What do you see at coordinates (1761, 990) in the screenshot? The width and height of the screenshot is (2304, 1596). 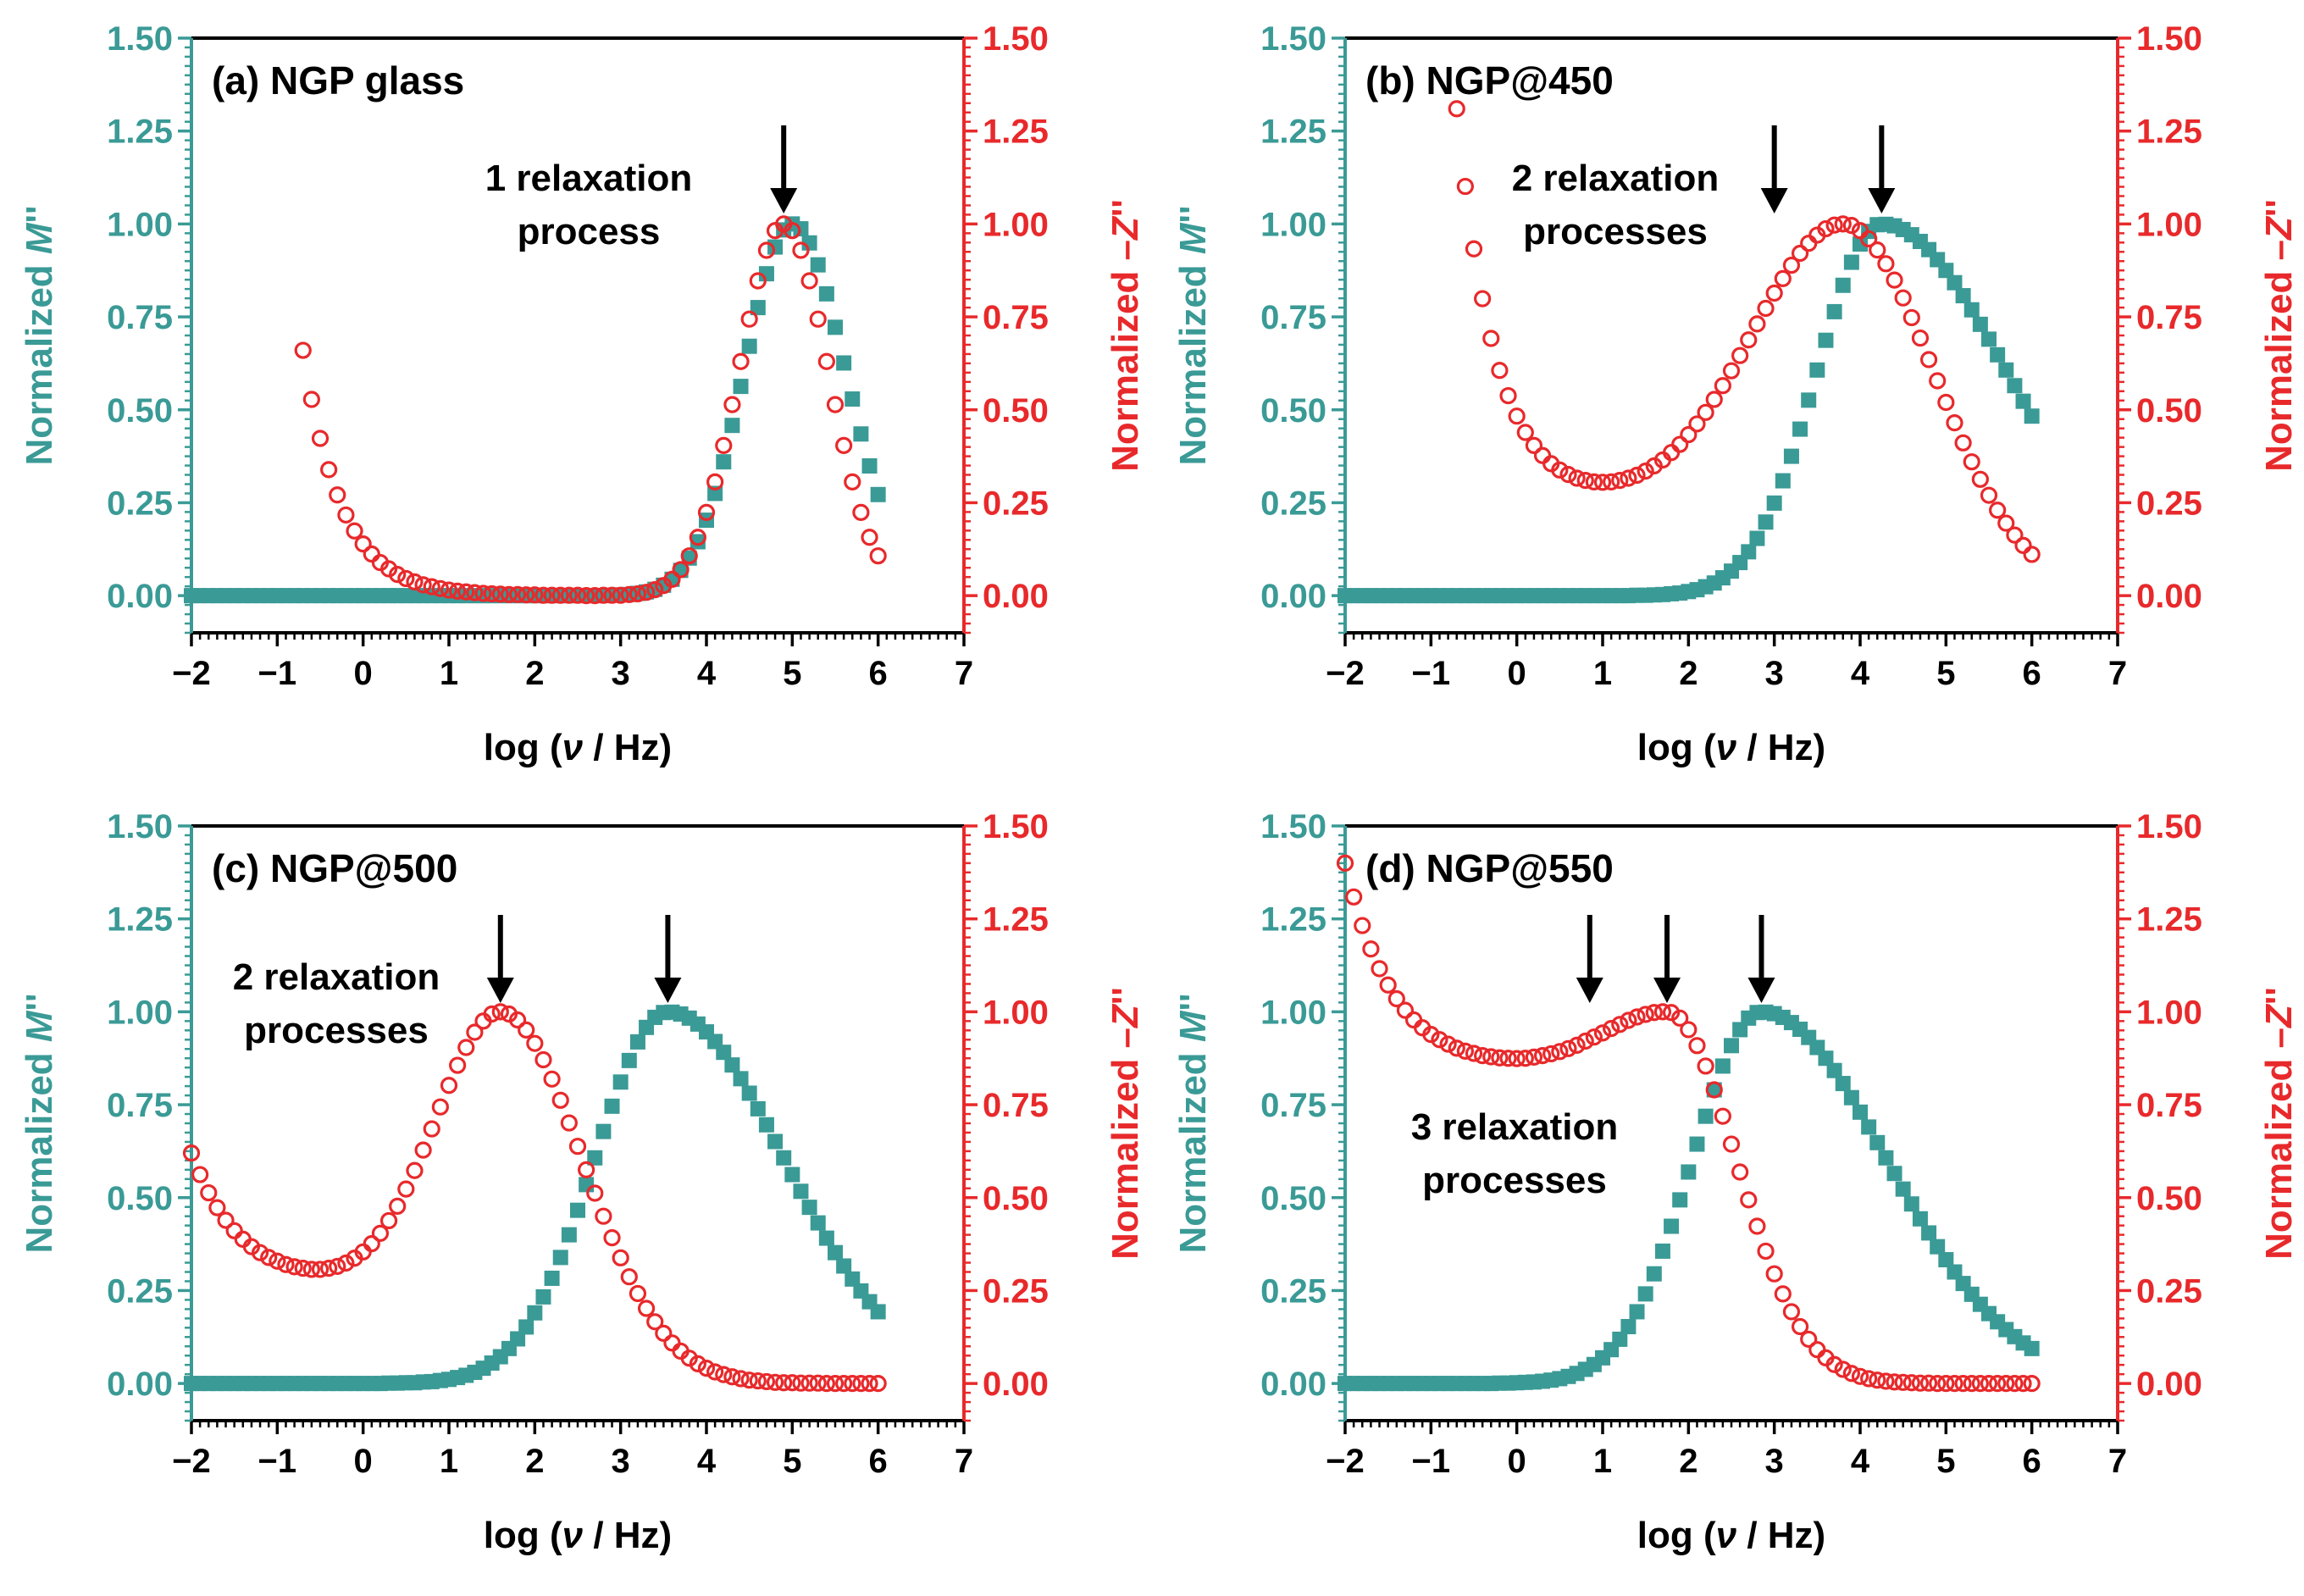 I see `arrow-head` at bounding box center [1761, 990].